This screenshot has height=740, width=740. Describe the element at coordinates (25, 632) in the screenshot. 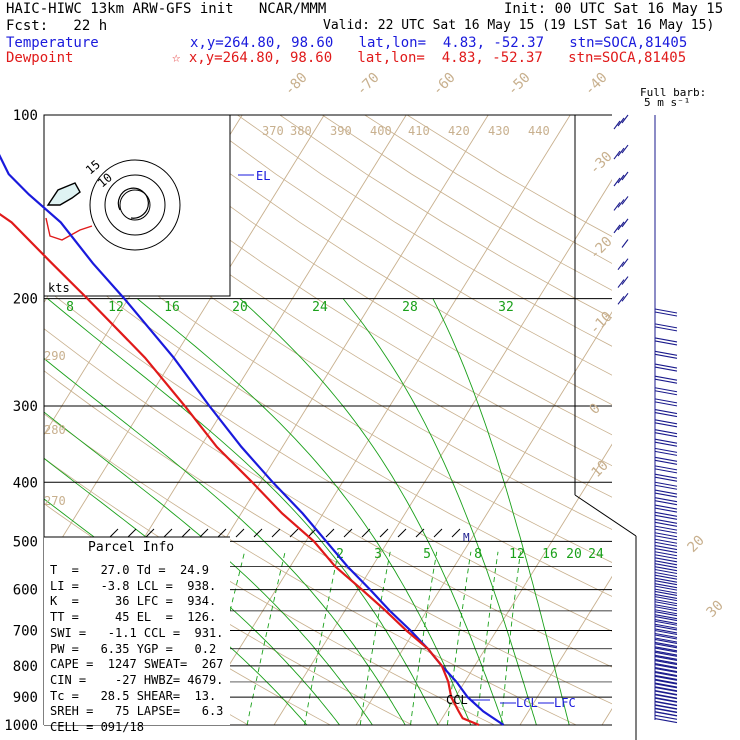

I see `pressure-tick-label: 700` at that location.